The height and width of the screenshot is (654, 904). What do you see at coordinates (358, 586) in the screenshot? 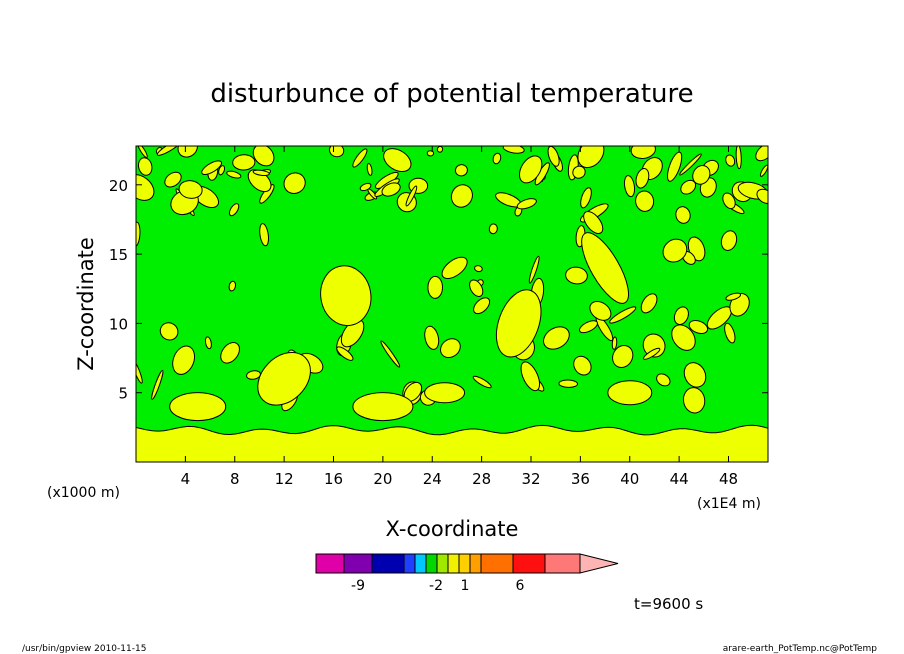
I see `colorbar-tick-label: -9` at bounding box center [358, 586].